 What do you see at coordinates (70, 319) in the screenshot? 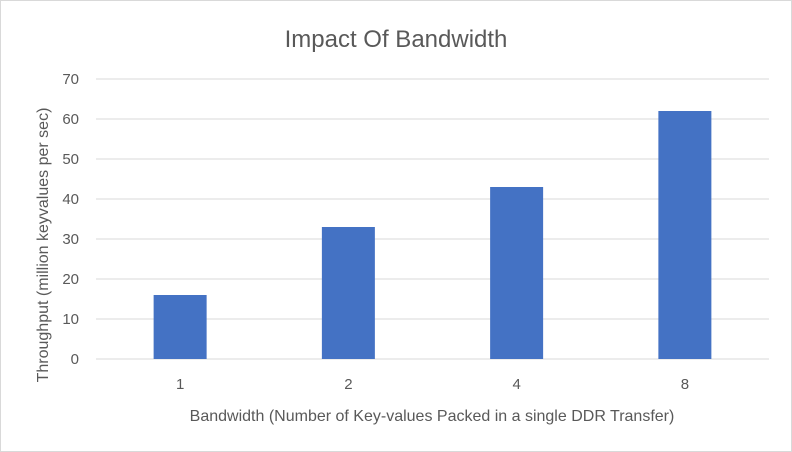
I see `y-tick-label: 10` at bounding box center [70, 319].